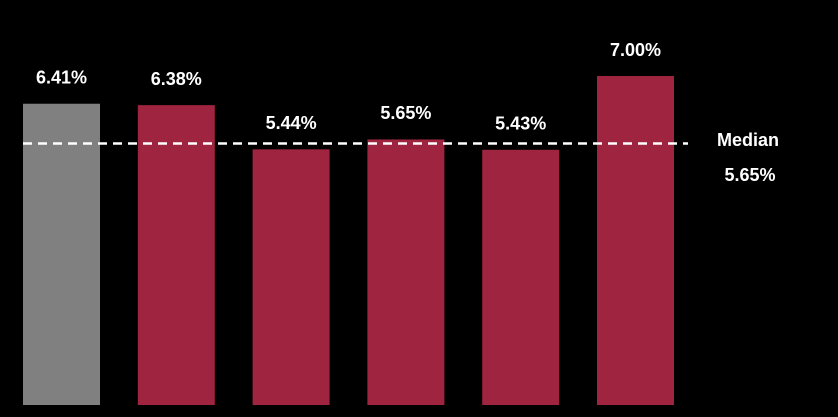  I want to click on median-value-label: 5.65%, so click(749, 175).